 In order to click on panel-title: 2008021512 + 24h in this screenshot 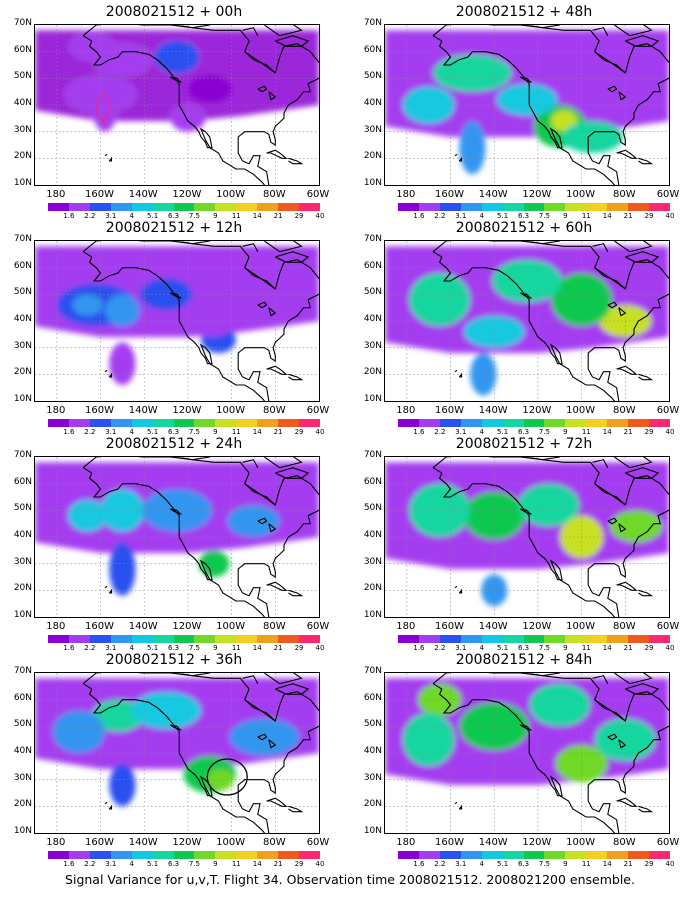, I will do `click(174, 444)`.